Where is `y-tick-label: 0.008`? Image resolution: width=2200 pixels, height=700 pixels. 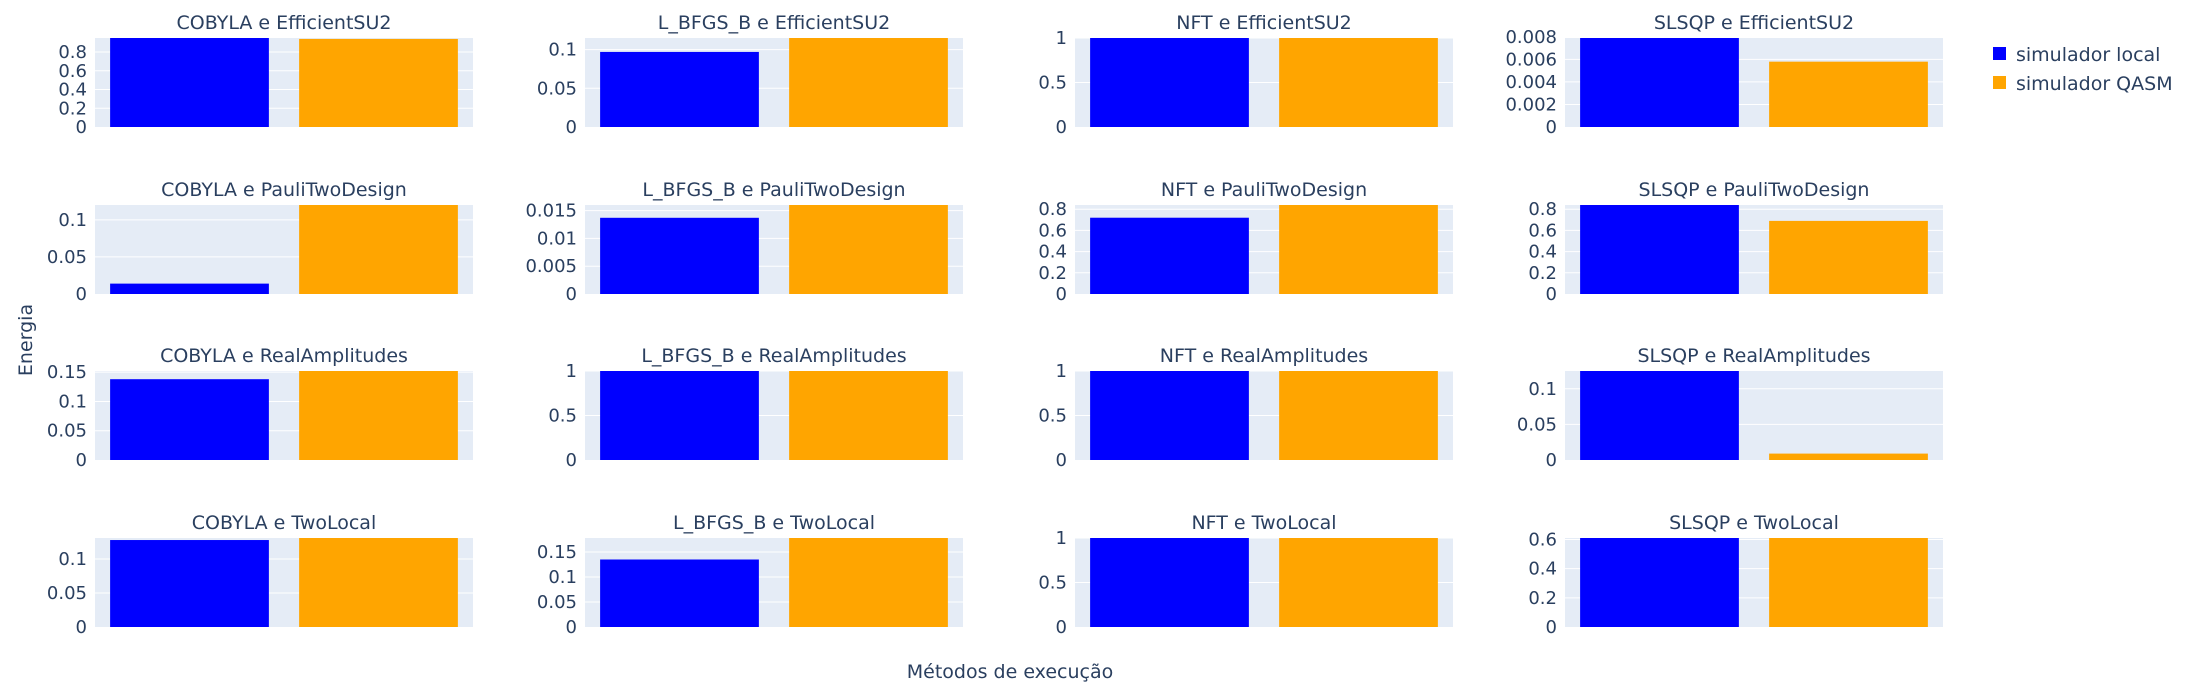
y-tick-label: 0.008 is located at coordinates (1531, 37).